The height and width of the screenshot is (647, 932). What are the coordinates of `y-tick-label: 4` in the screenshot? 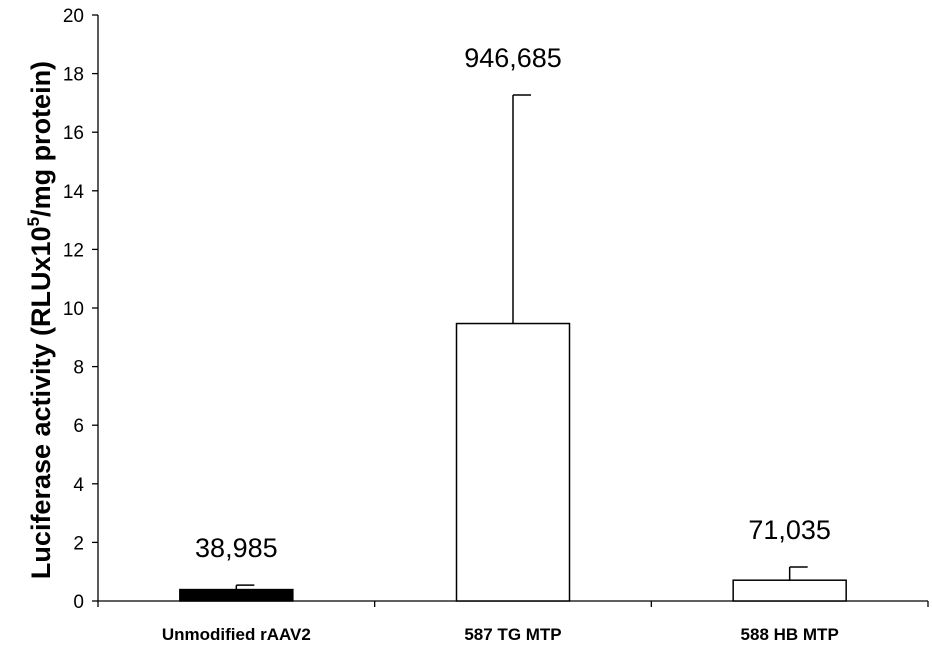 It's located at (78, 485).